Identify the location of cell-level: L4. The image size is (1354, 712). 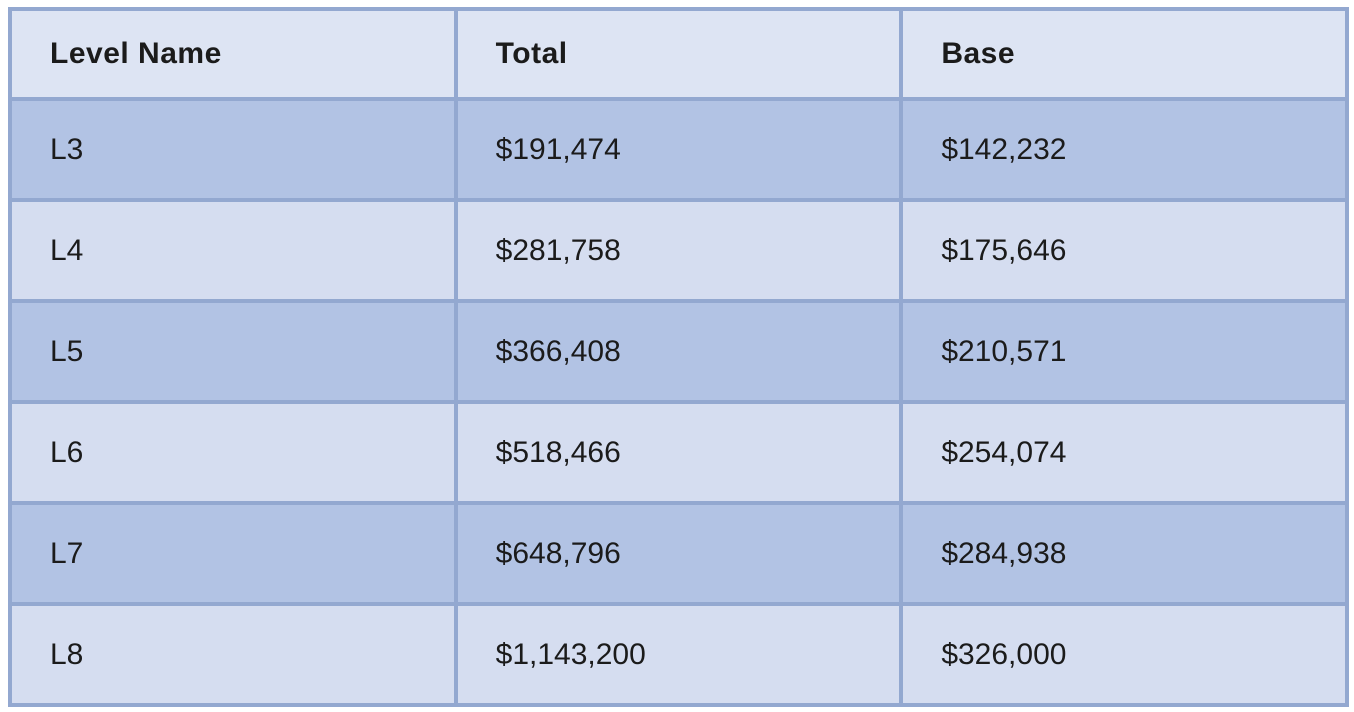
(233, 250).